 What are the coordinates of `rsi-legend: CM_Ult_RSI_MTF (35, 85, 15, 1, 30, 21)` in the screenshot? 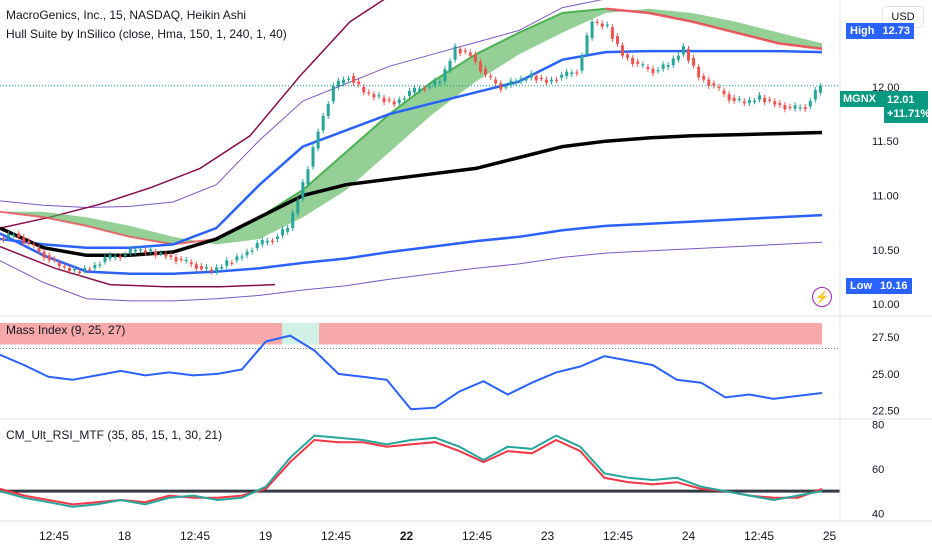 It's located at (114, 435).